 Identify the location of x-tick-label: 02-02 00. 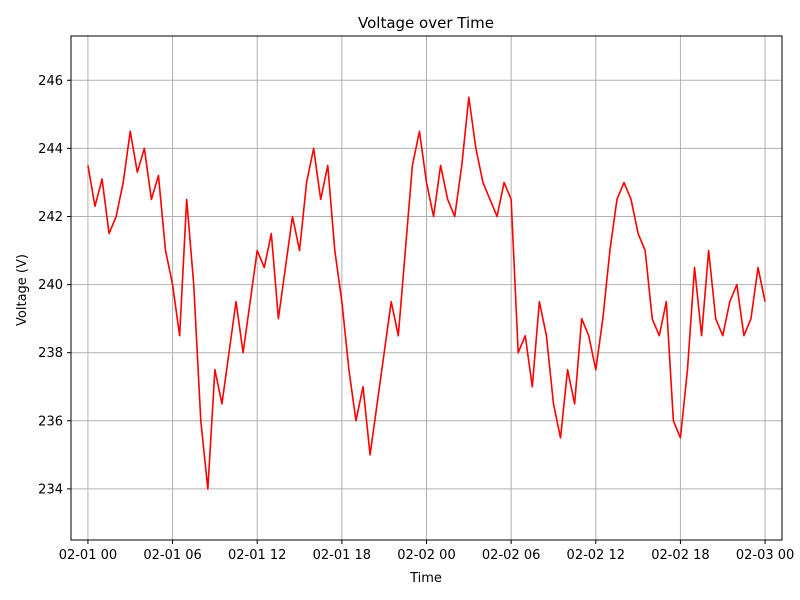
(426, 555).